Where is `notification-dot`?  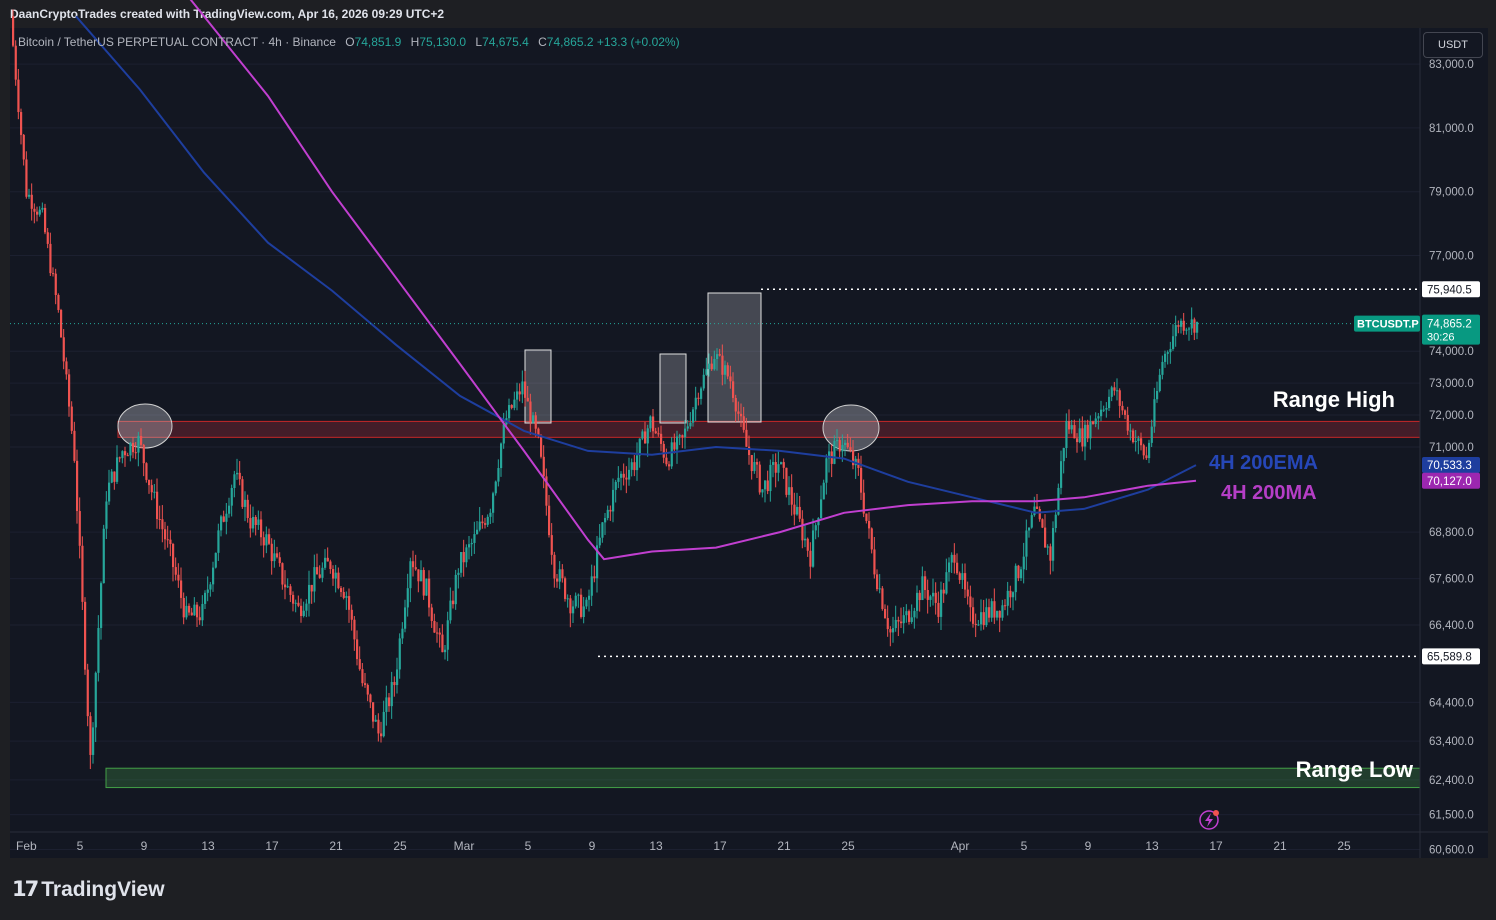
notification-dot is located at coordinates (1216, 813).